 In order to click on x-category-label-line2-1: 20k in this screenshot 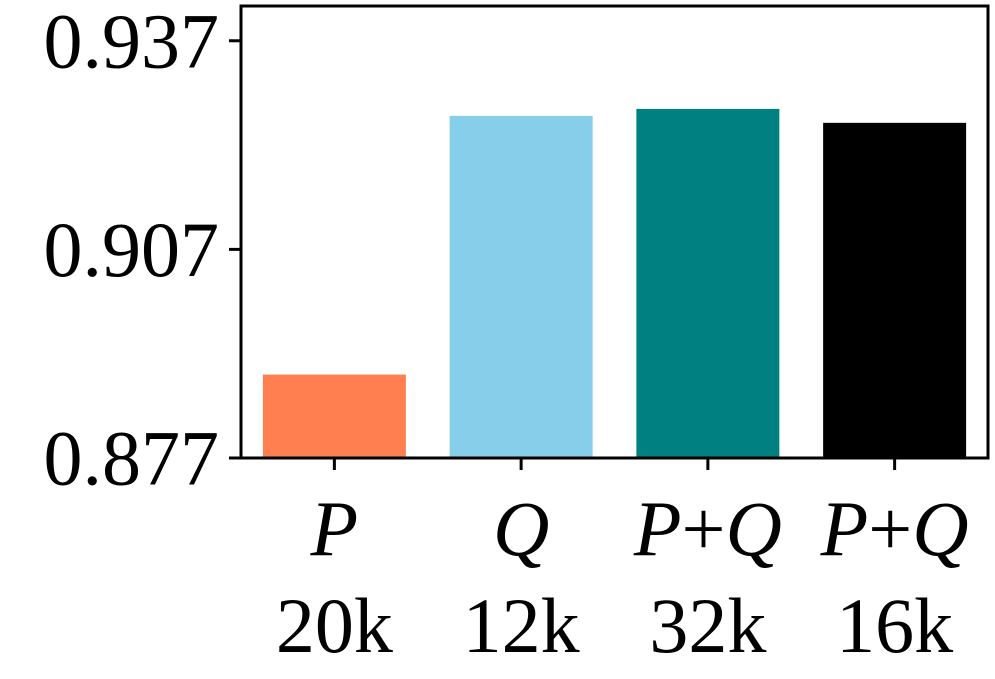, I will do `click(334, 625)`.